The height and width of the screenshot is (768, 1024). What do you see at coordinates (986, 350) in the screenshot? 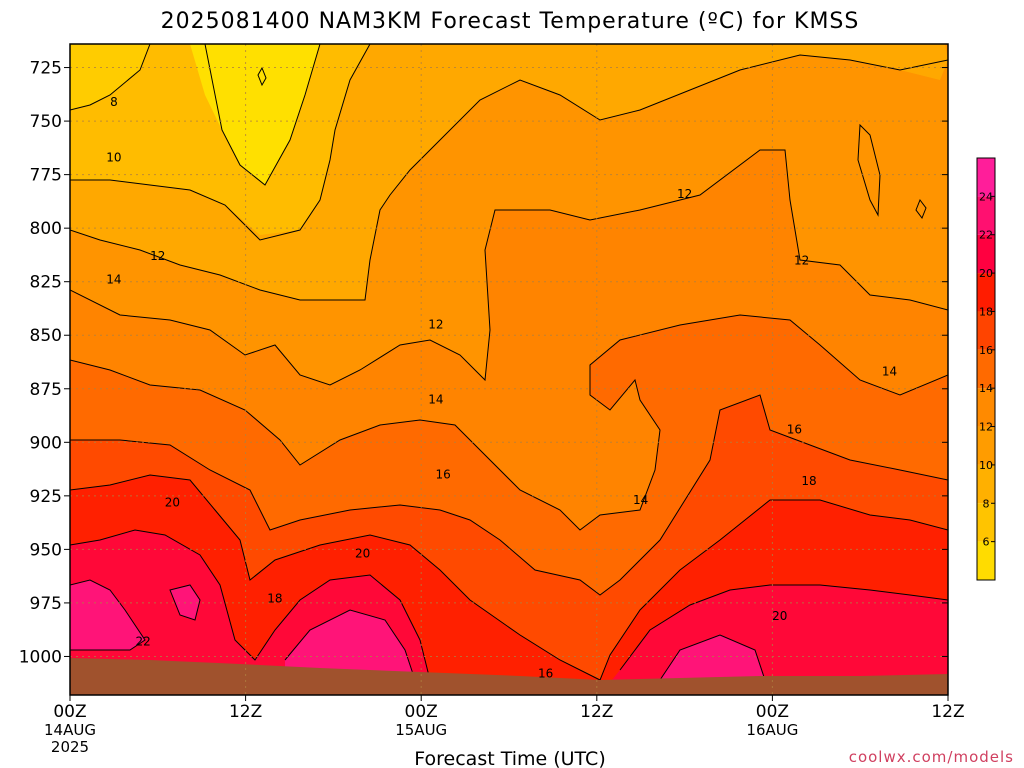
I see `colorbar-label: 16` at bounding box center [986, 350].